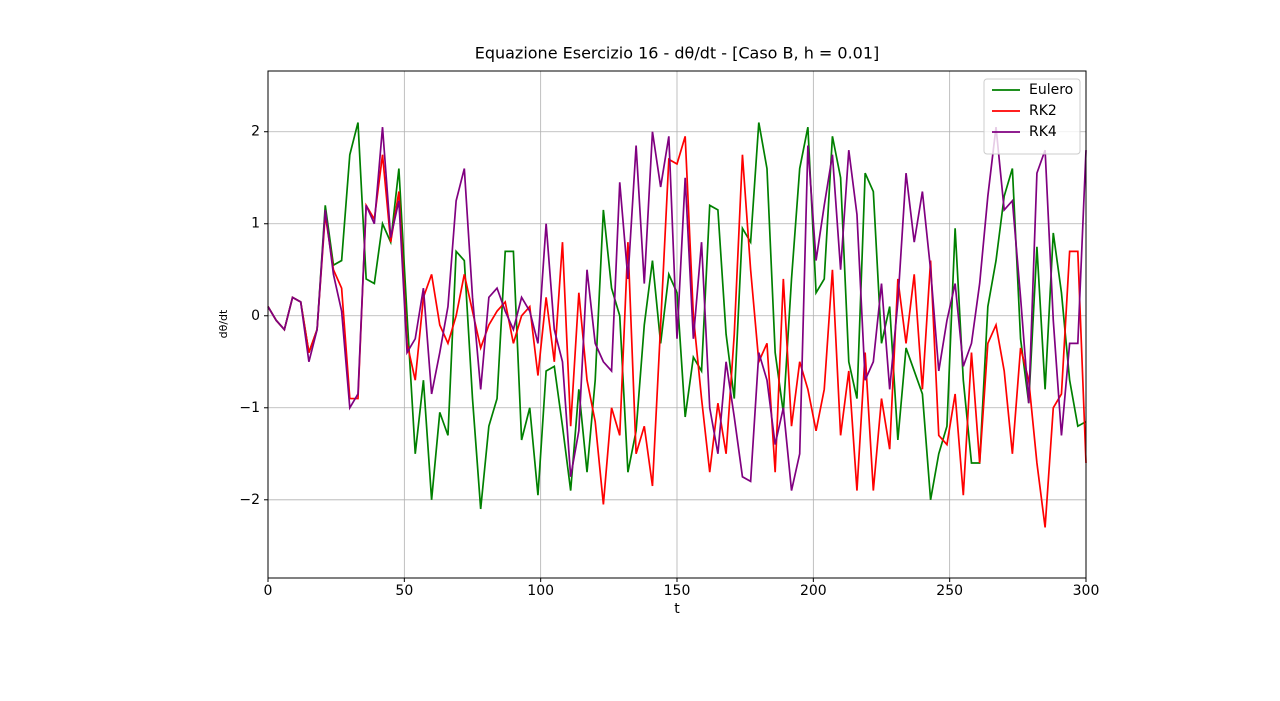  I want to click on y-tick-label: −2, so click(249, 500).